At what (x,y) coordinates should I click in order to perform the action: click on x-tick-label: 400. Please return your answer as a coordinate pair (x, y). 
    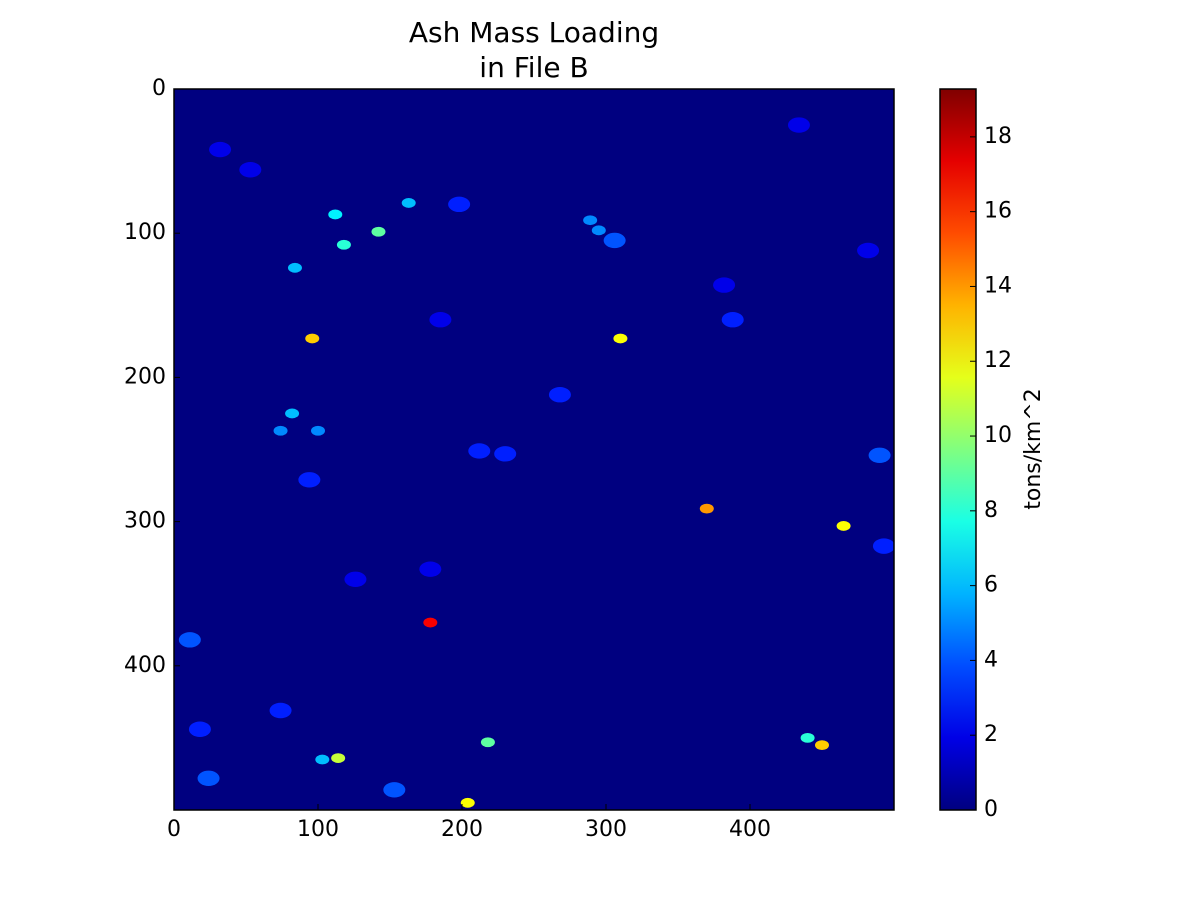
    Looking at the image, I should click on (750, 829).